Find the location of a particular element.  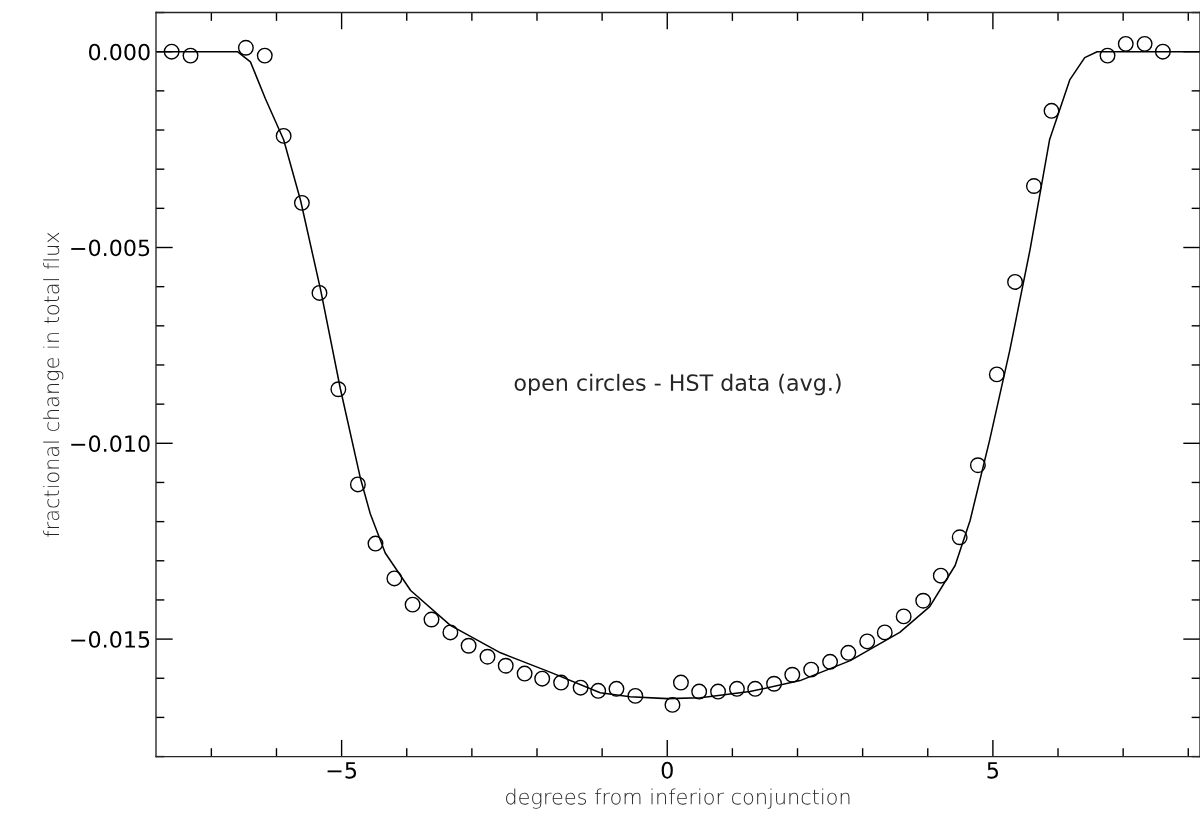

y-tick-label: 0.000 is located at coordinates (119, 52).